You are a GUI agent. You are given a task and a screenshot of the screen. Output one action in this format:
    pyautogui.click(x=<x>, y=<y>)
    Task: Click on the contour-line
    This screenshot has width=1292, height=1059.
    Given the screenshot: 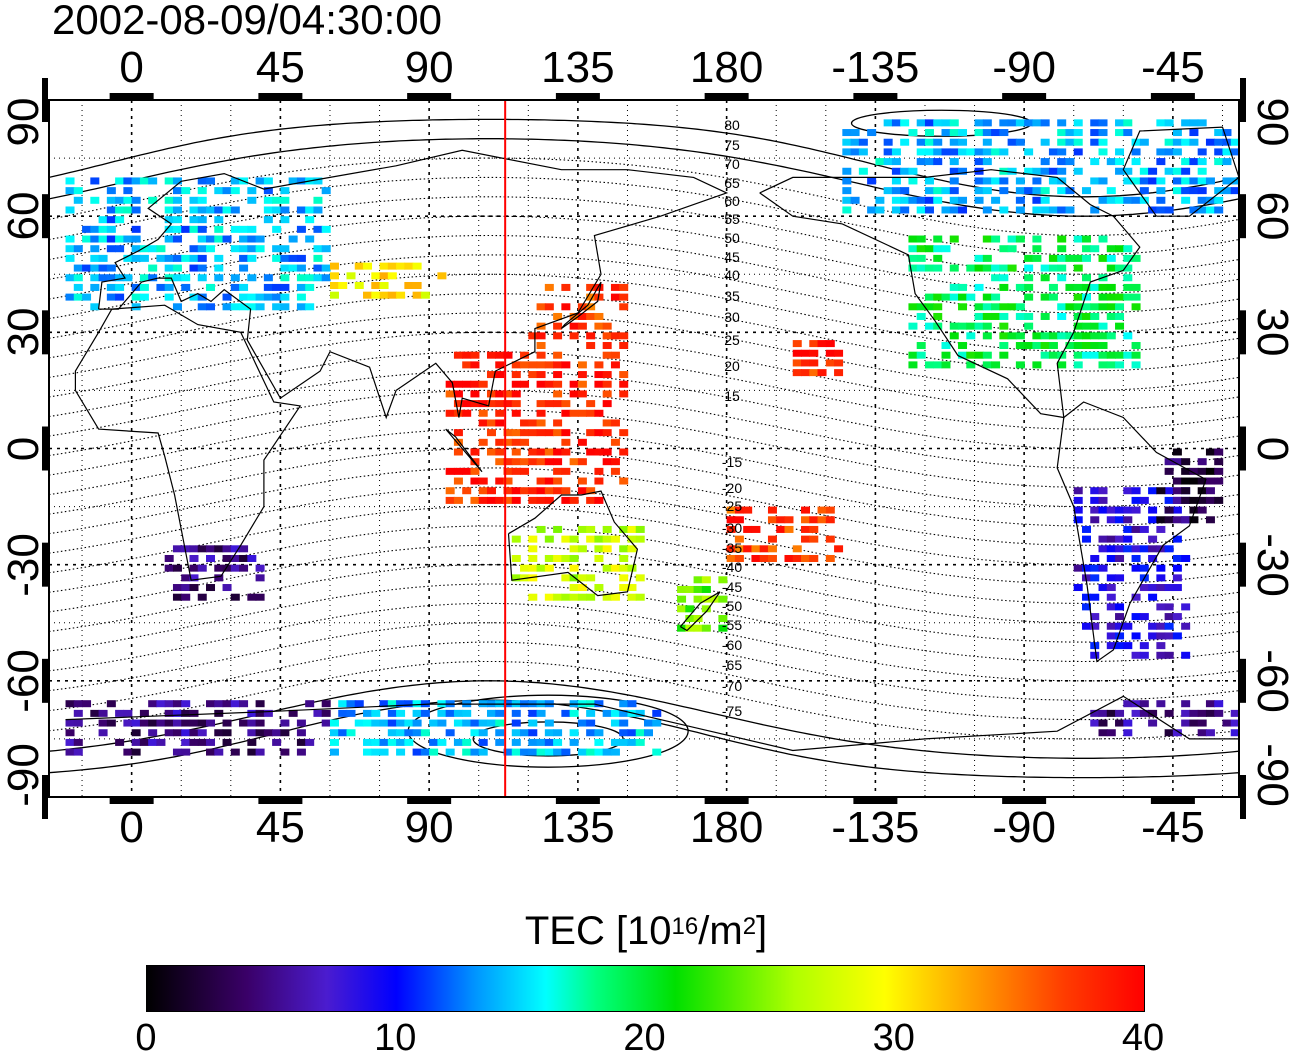 What is the action you would take?
    pyautogui.click(x=644, y=584)
    